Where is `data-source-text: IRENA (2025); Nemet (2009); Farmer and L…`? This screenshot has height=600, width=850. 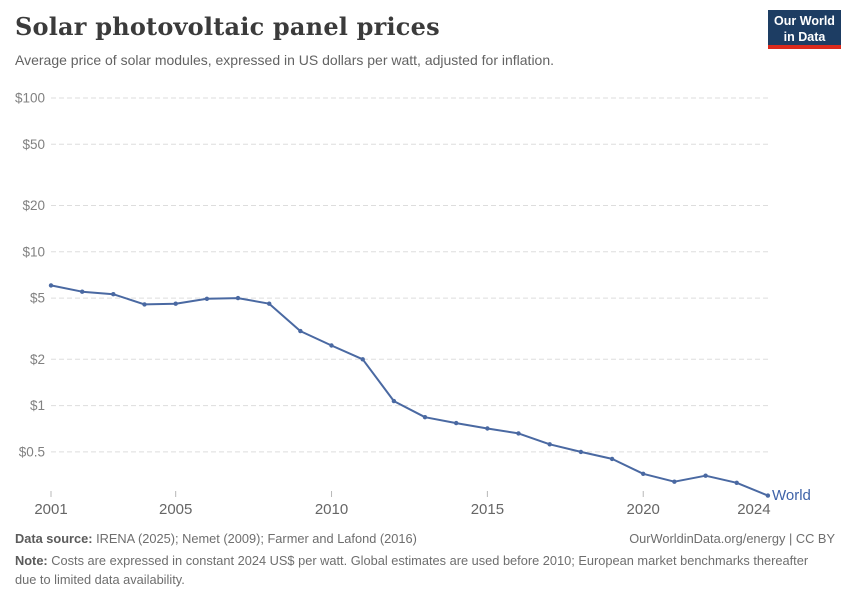
data-source-text: IRENA (2025); Nemet (2009); Farmer and L… is located at coordinates (254, 538).